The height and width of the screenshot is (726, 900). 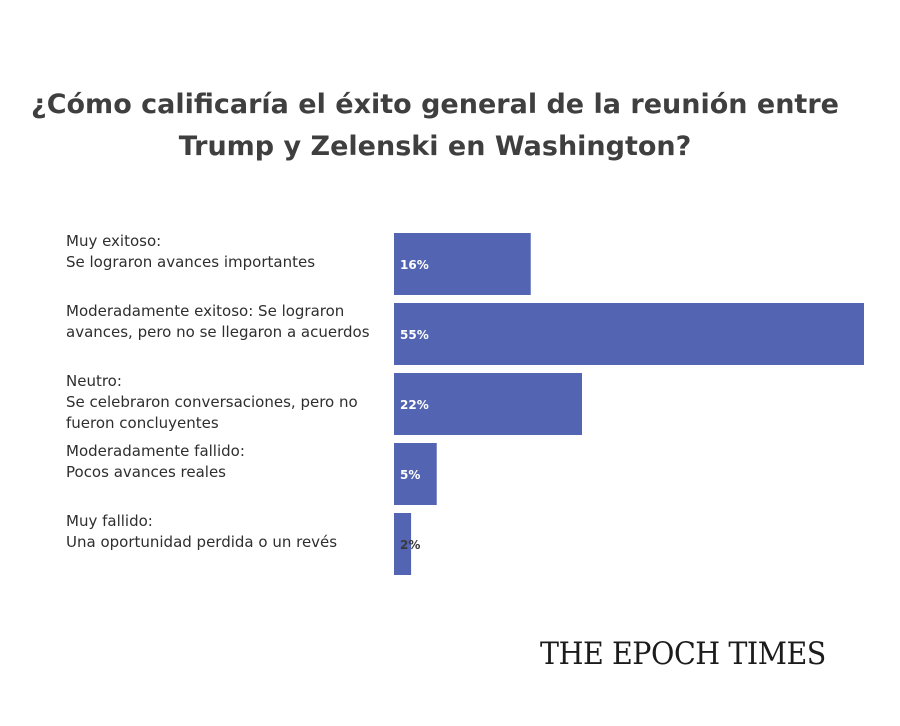 I want to click on bar-value-label-5: 2%, so click(x=410, y=545).